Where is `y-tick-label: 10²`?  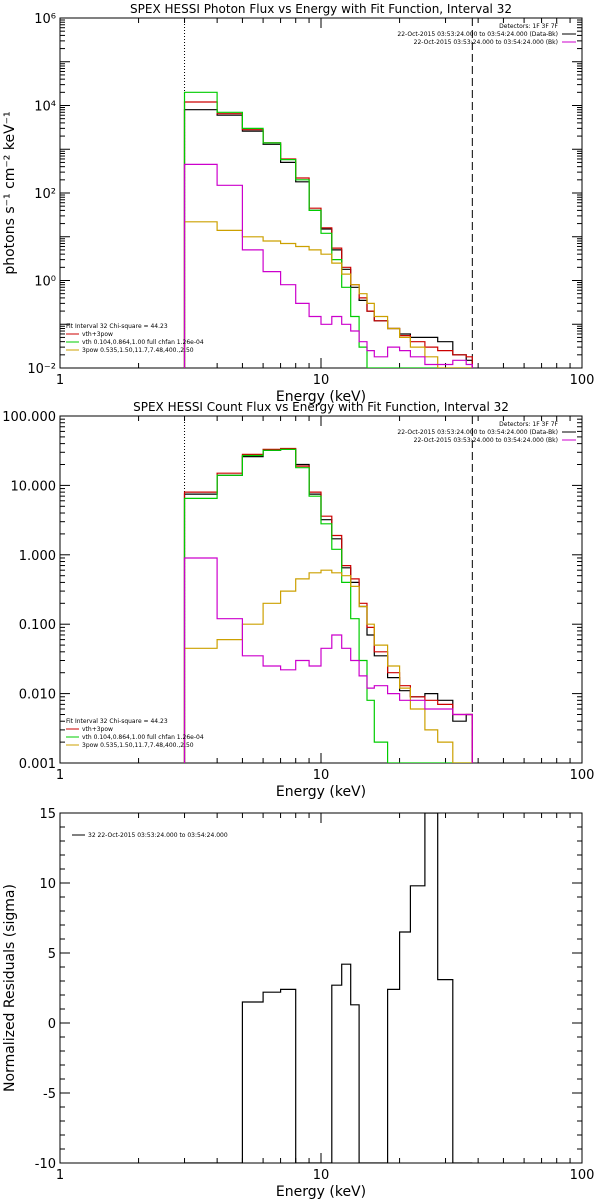
y-tick-label: 10² is located at coordinates (45, 194).